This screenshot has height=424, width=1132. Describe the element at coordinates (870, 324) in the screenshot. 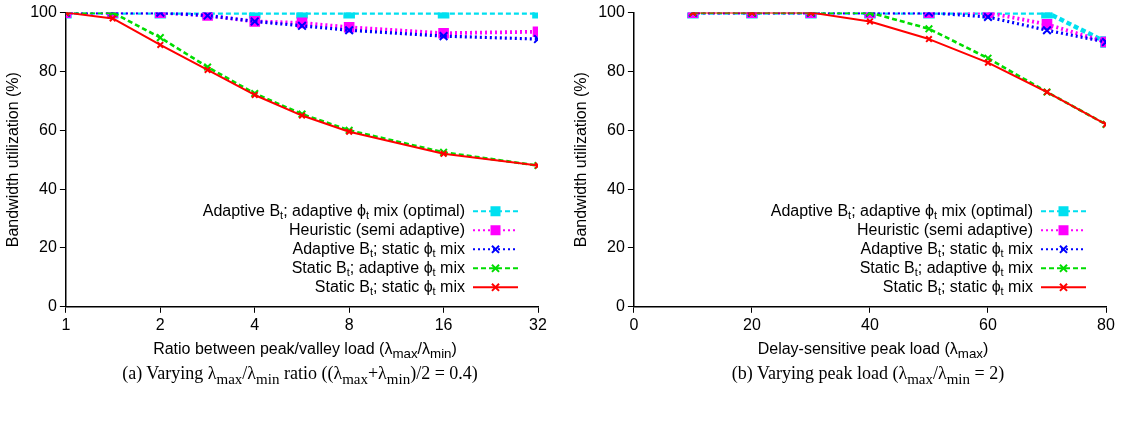

I see `x-tick-label: 40` at that location.